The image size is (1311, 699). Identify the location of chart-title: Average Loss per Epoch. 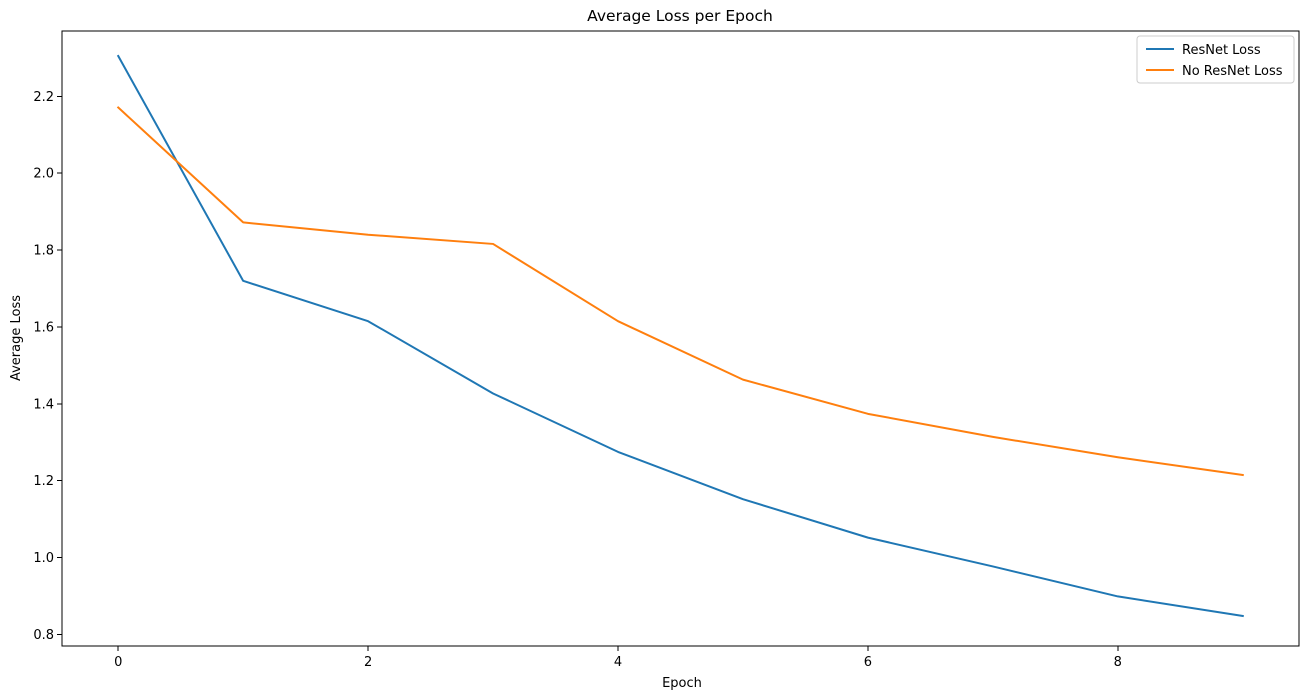
(680, 16).